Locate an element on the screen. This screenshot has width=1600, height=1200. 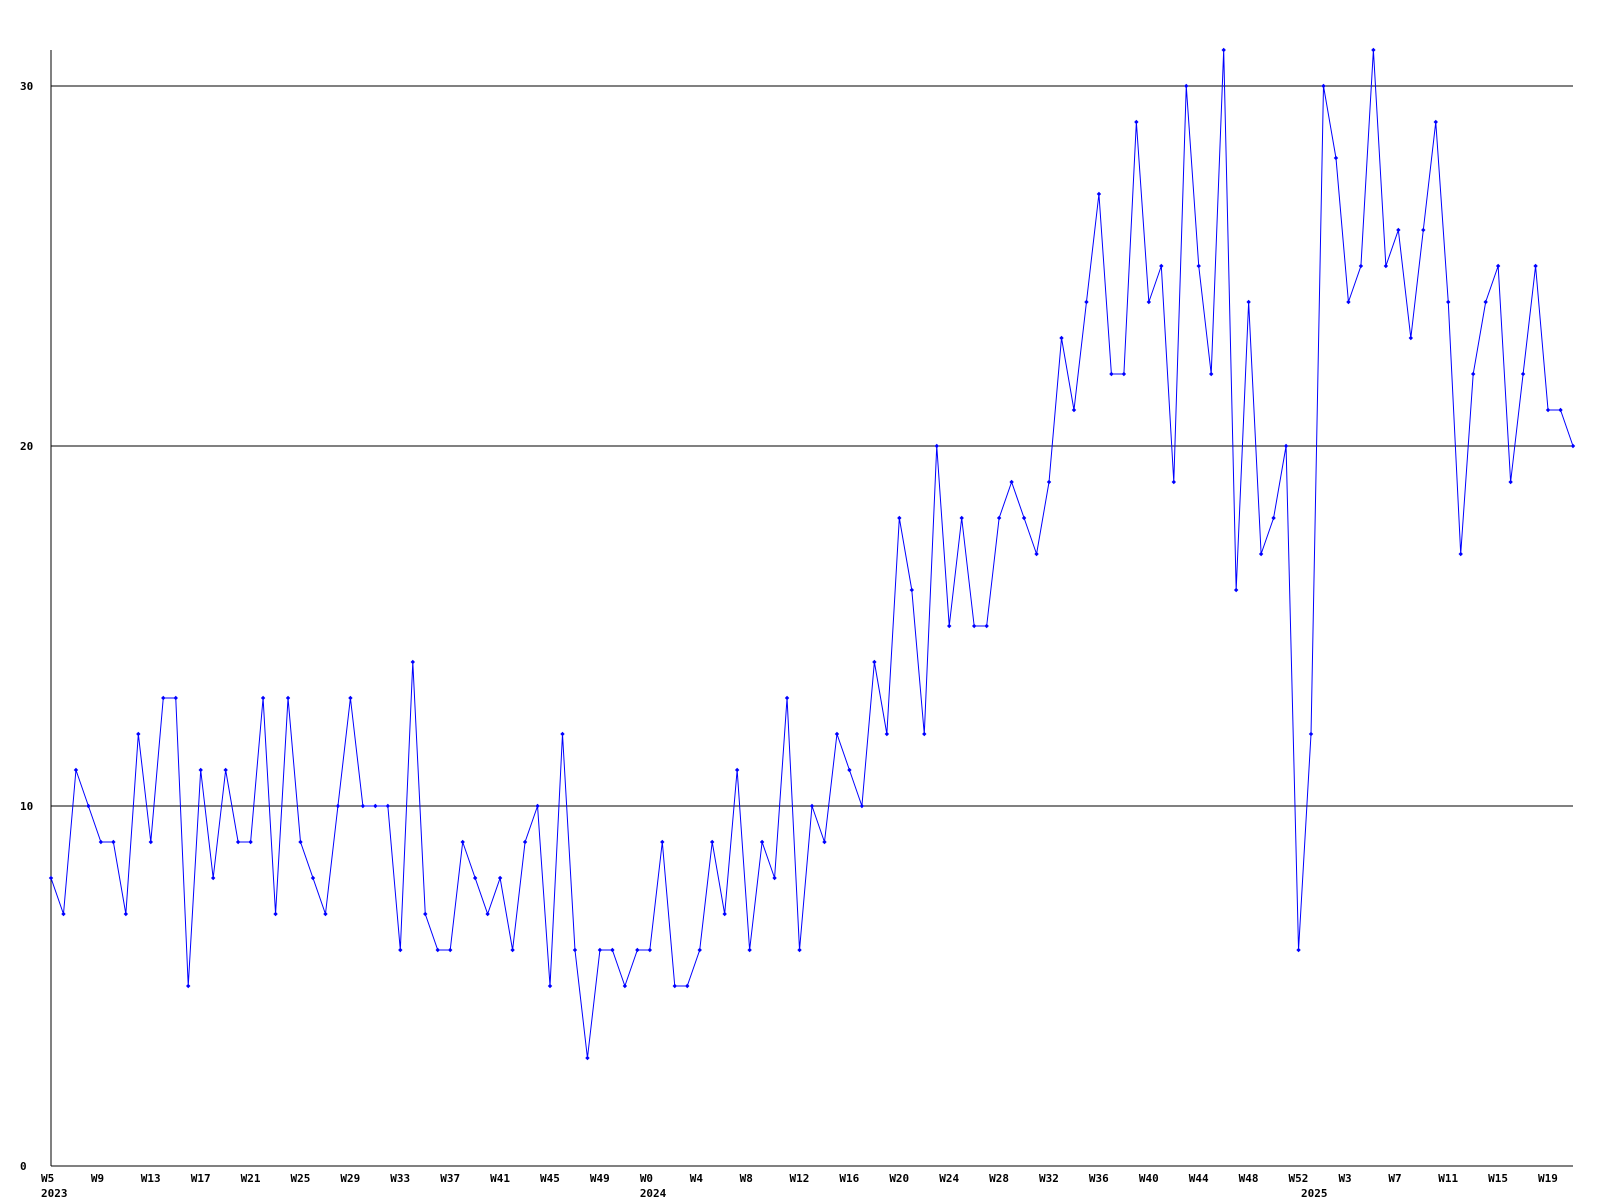
x-tick-label: W21 is located at coordinates (251, 1178).